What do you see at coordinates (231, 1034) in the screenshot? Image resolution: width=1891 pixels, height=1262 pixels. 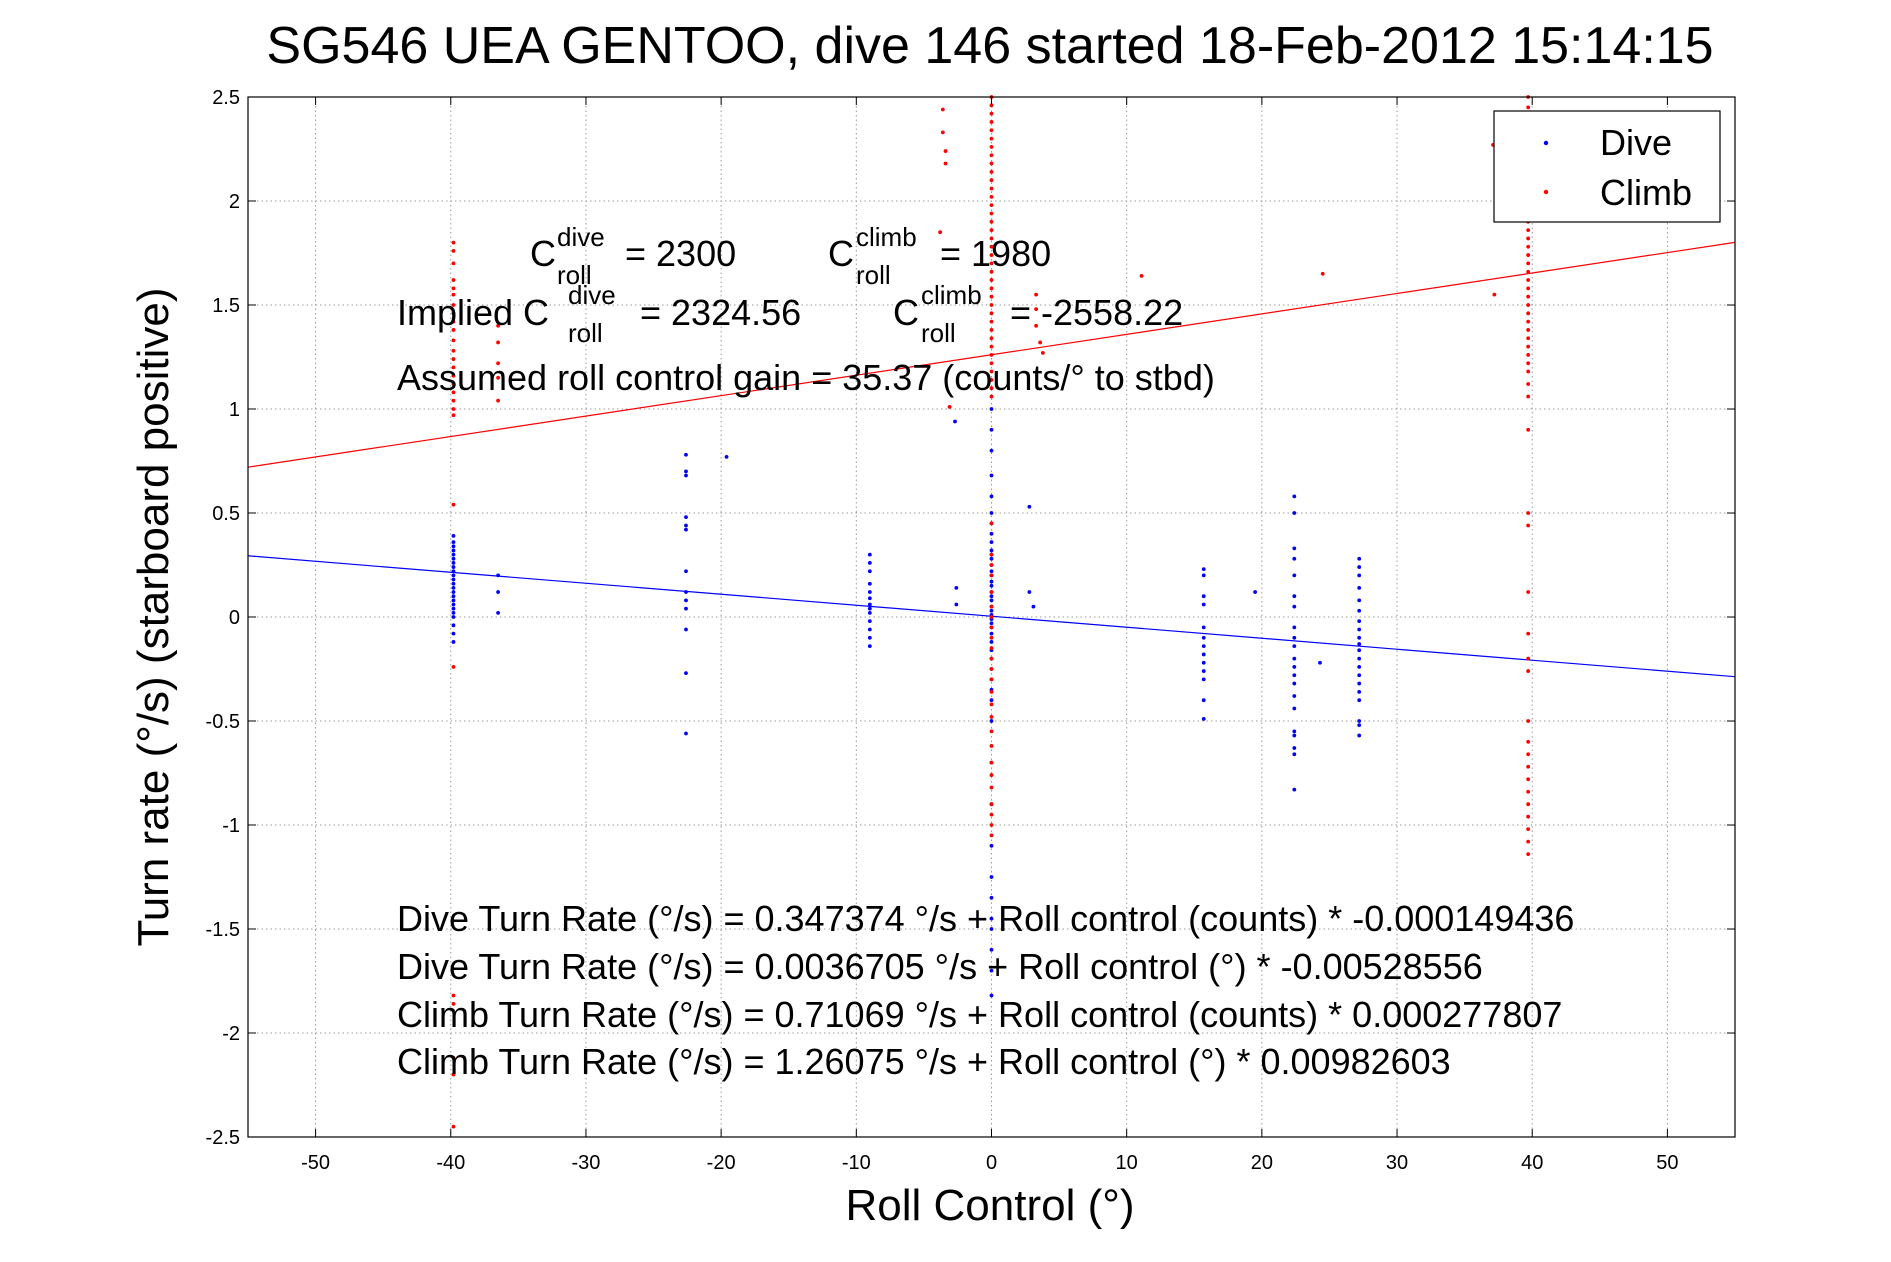 I see `y-tick-label: -2` at bounding box center [231, 1034].